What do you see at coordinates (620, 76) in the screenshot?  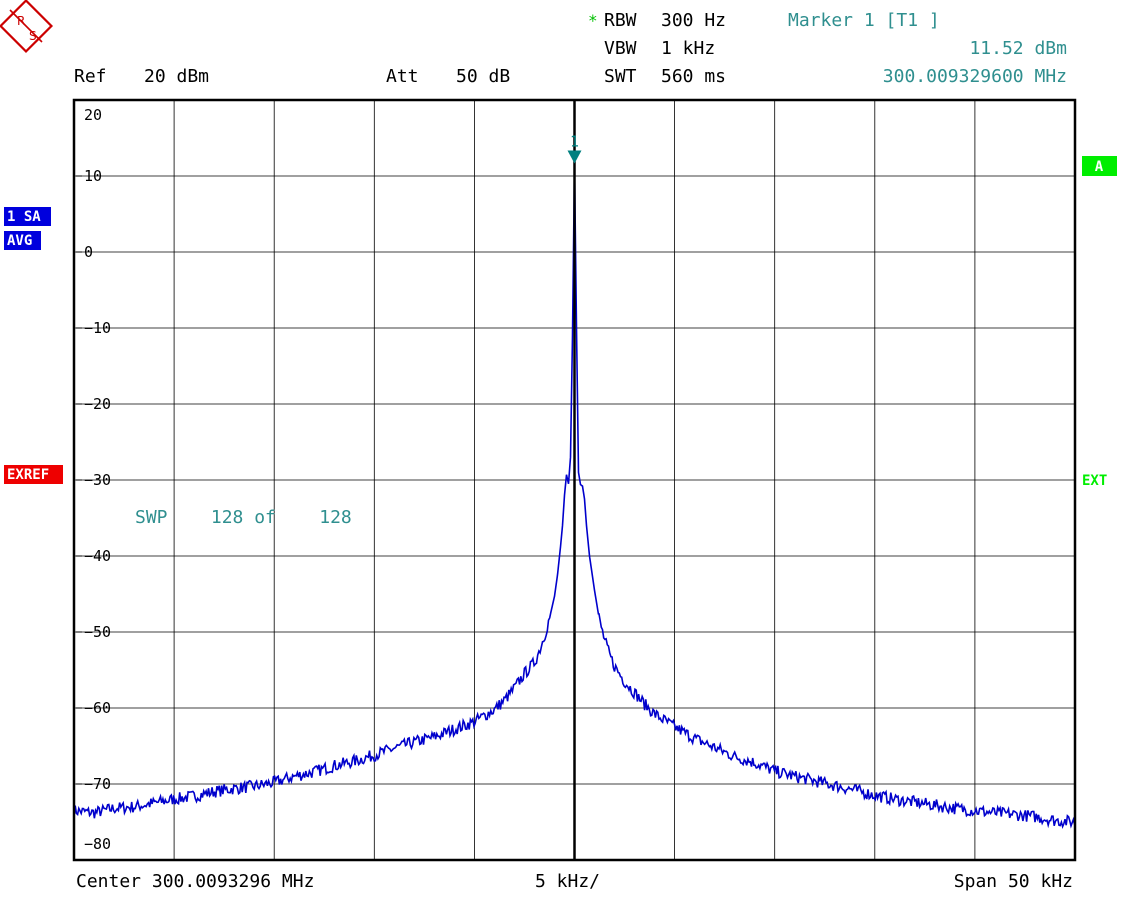 I see `swt-label: SWT` at bounding box center [620, 76].